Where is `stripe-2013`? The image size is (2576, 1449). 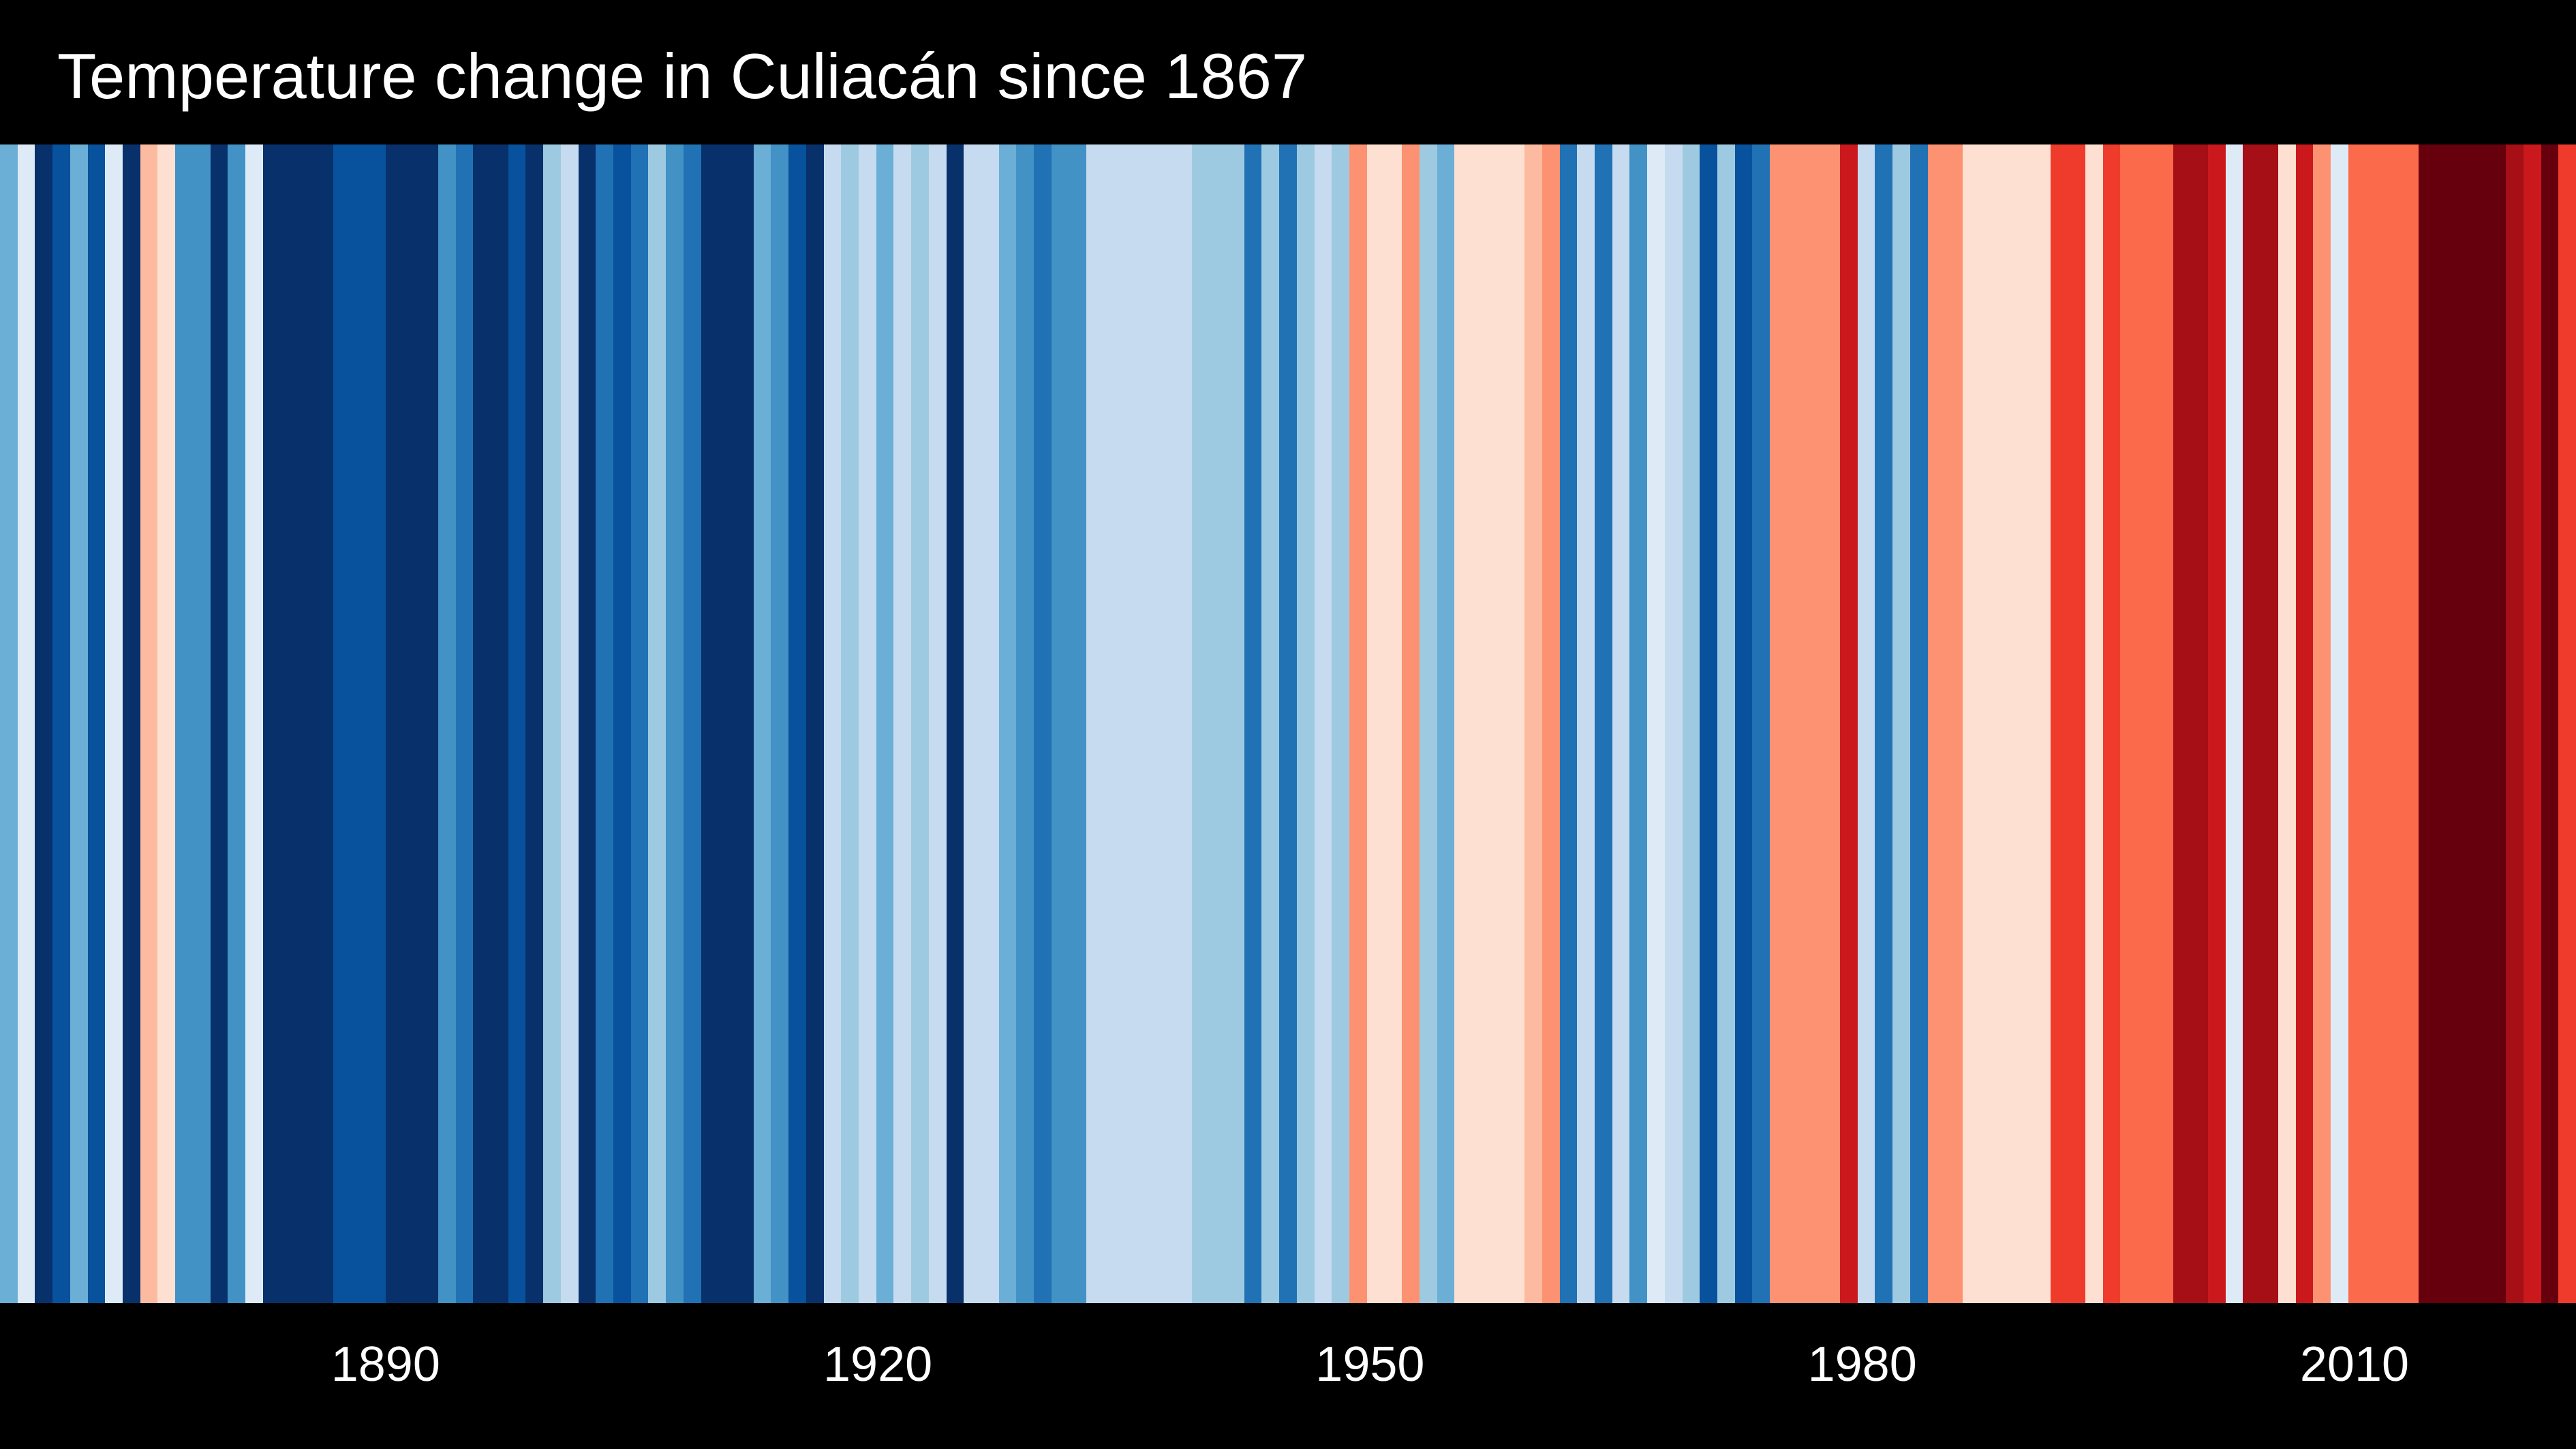
stripe-2013 is located at coordinates (2567, 723).